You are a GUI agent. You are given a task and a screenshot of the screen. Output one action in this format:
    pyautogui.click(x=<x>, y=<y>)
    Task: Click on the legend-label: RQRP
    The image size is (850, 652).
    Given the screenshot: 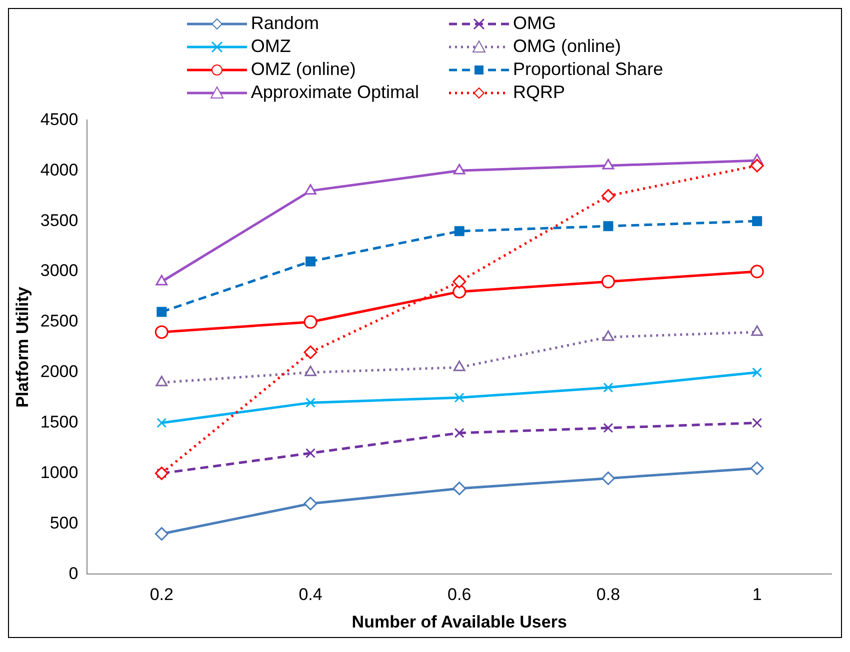 What is the action you would take?
    pyautogui.click(x=538, y=92)
    